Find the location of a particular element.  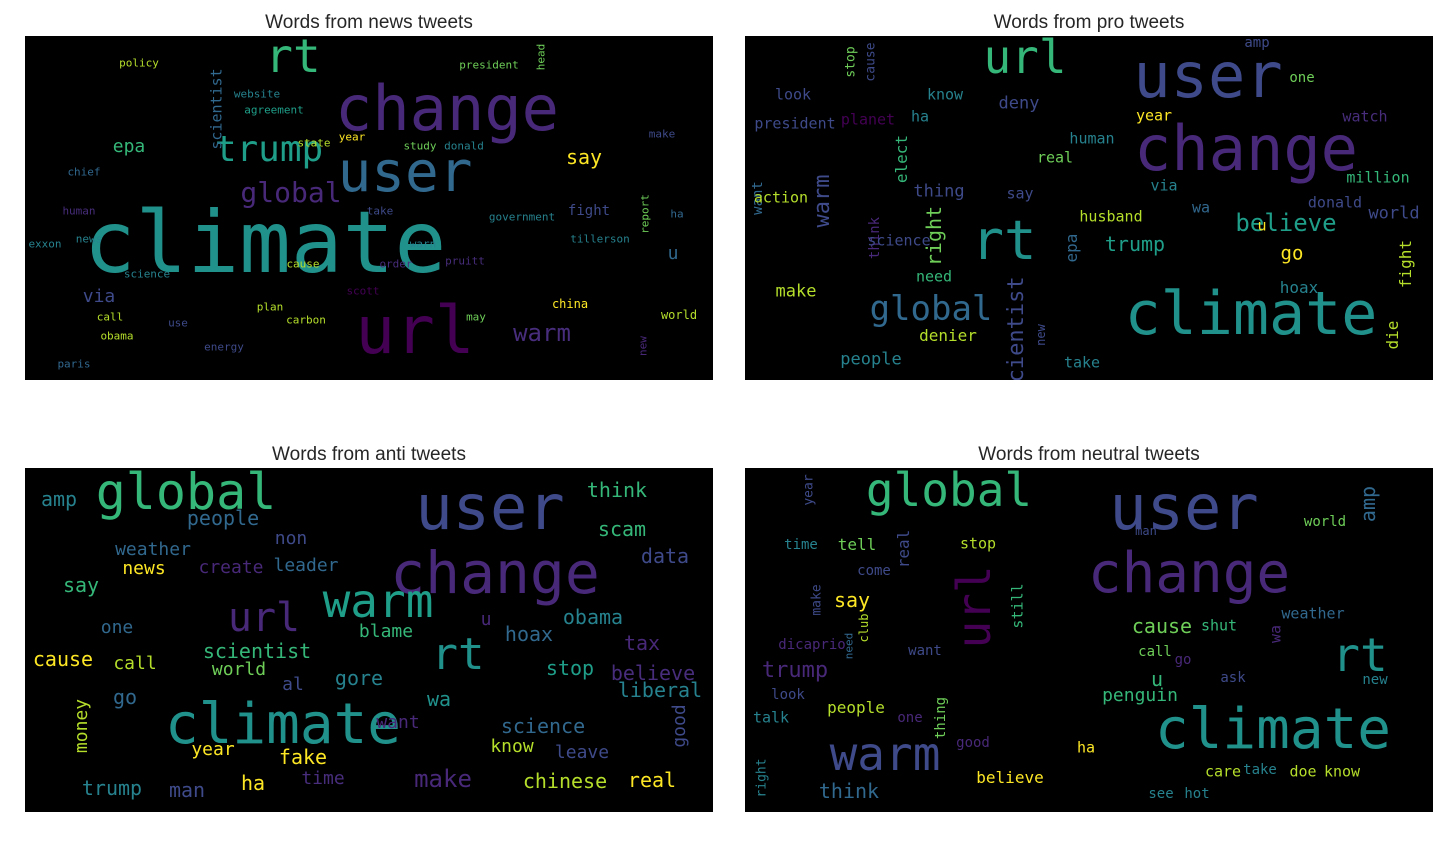

word-neutral-make: make is located at coordinates (817, 600).